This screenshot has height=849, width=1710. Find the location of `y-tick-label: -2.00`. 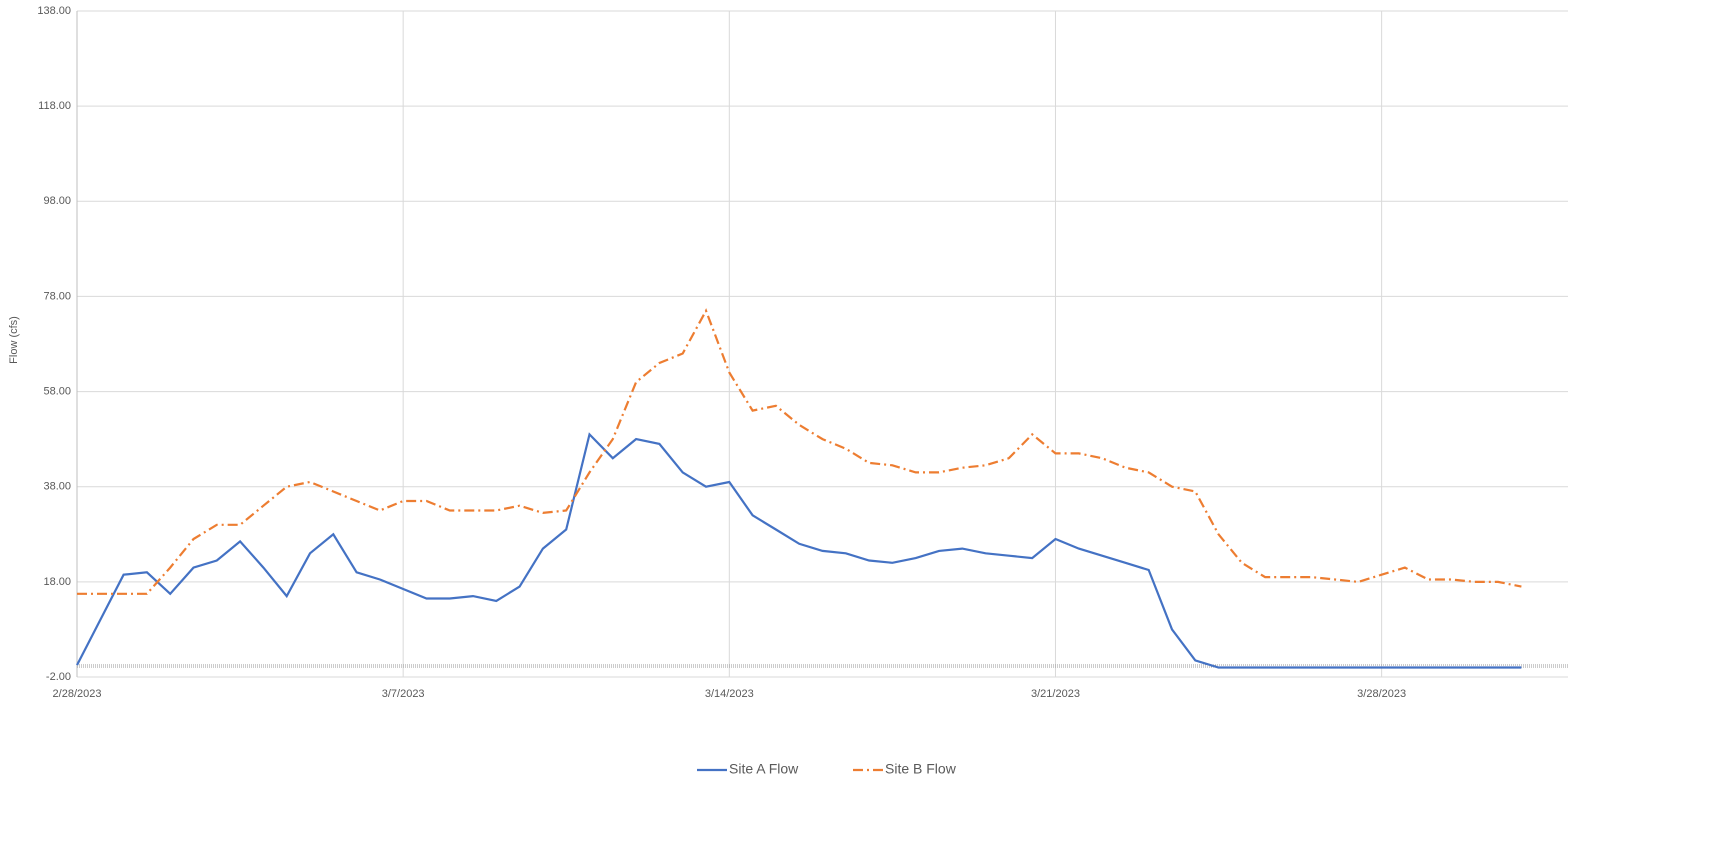

y-tick-label: -2.00 is located at coordinates (58, 677).